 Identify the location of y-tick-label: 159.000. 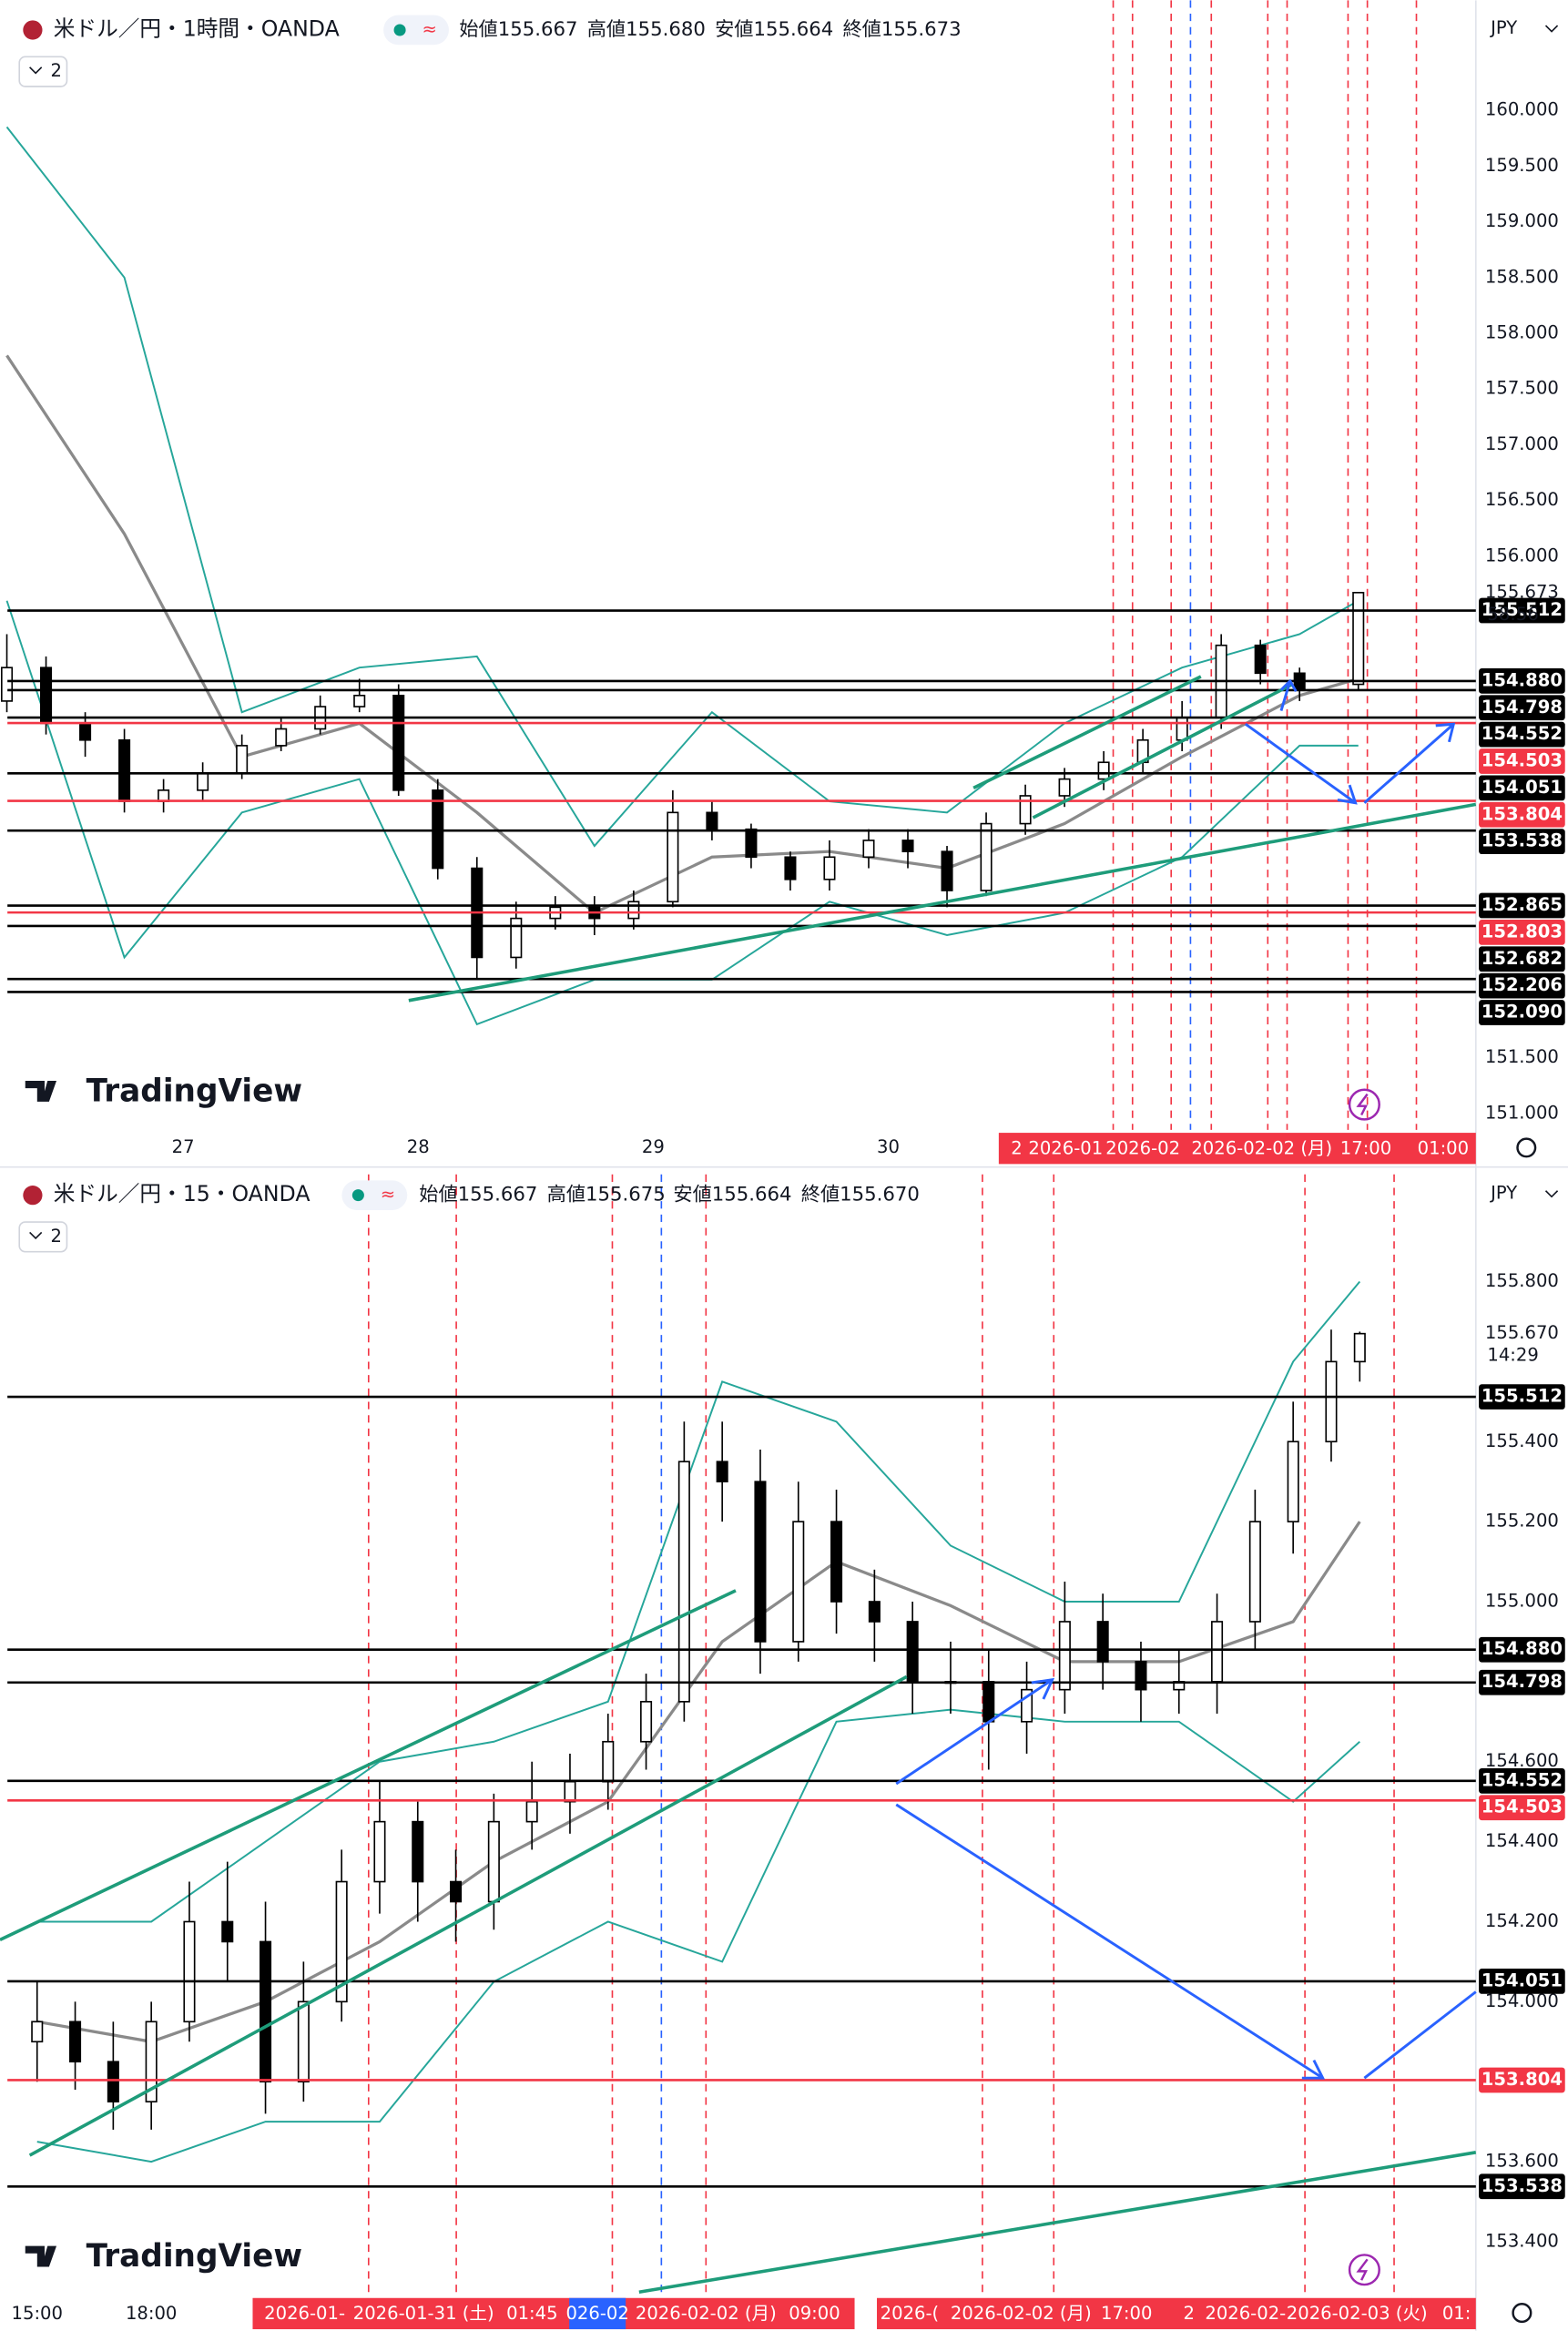
(1522, 220).